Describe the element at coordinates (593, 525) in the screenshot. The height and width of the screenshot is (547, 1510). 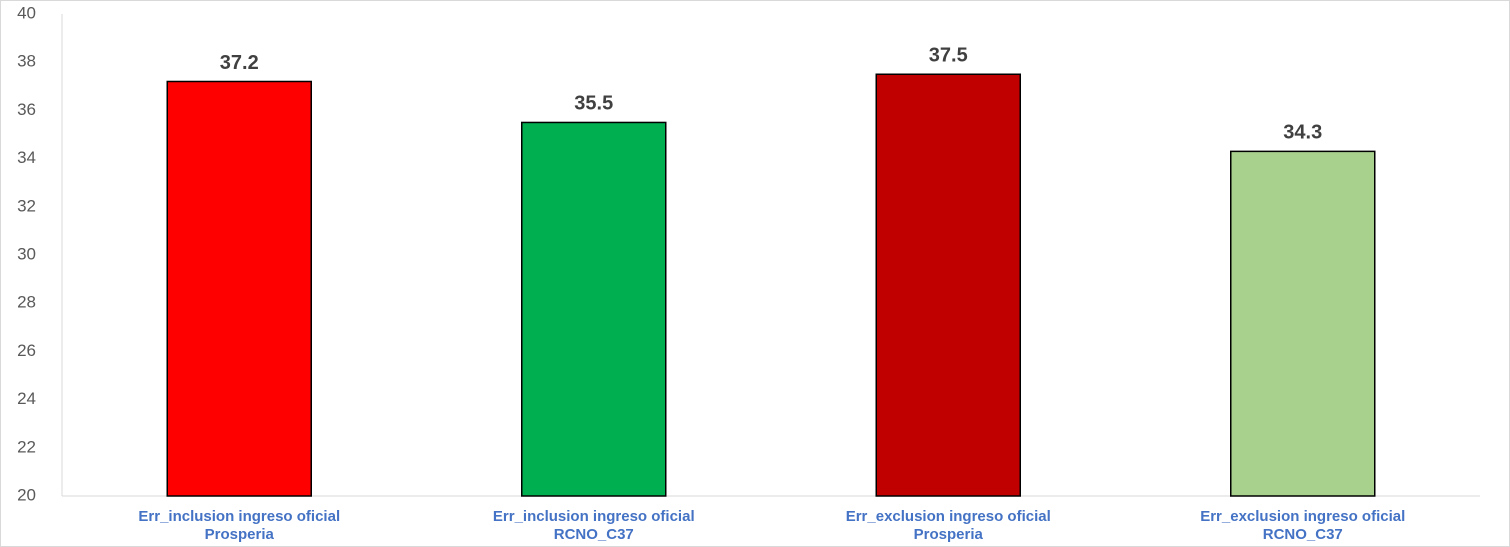
I see `x-tick-label: Err_inclusion ingreso oficial RCNO_C37` at that location.